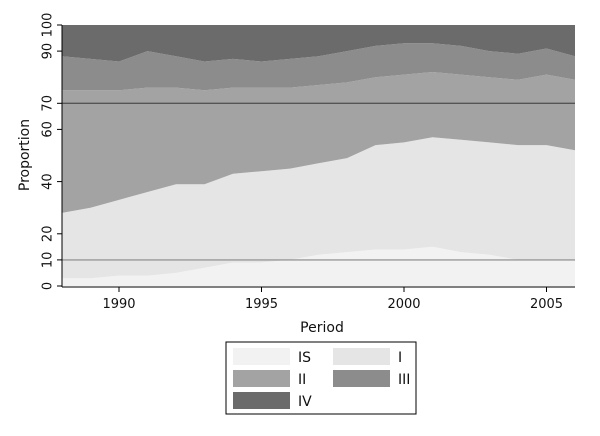 This screenshot has height=436, width=600. I want to click on legend-label-iii: III, so click(404, 380).